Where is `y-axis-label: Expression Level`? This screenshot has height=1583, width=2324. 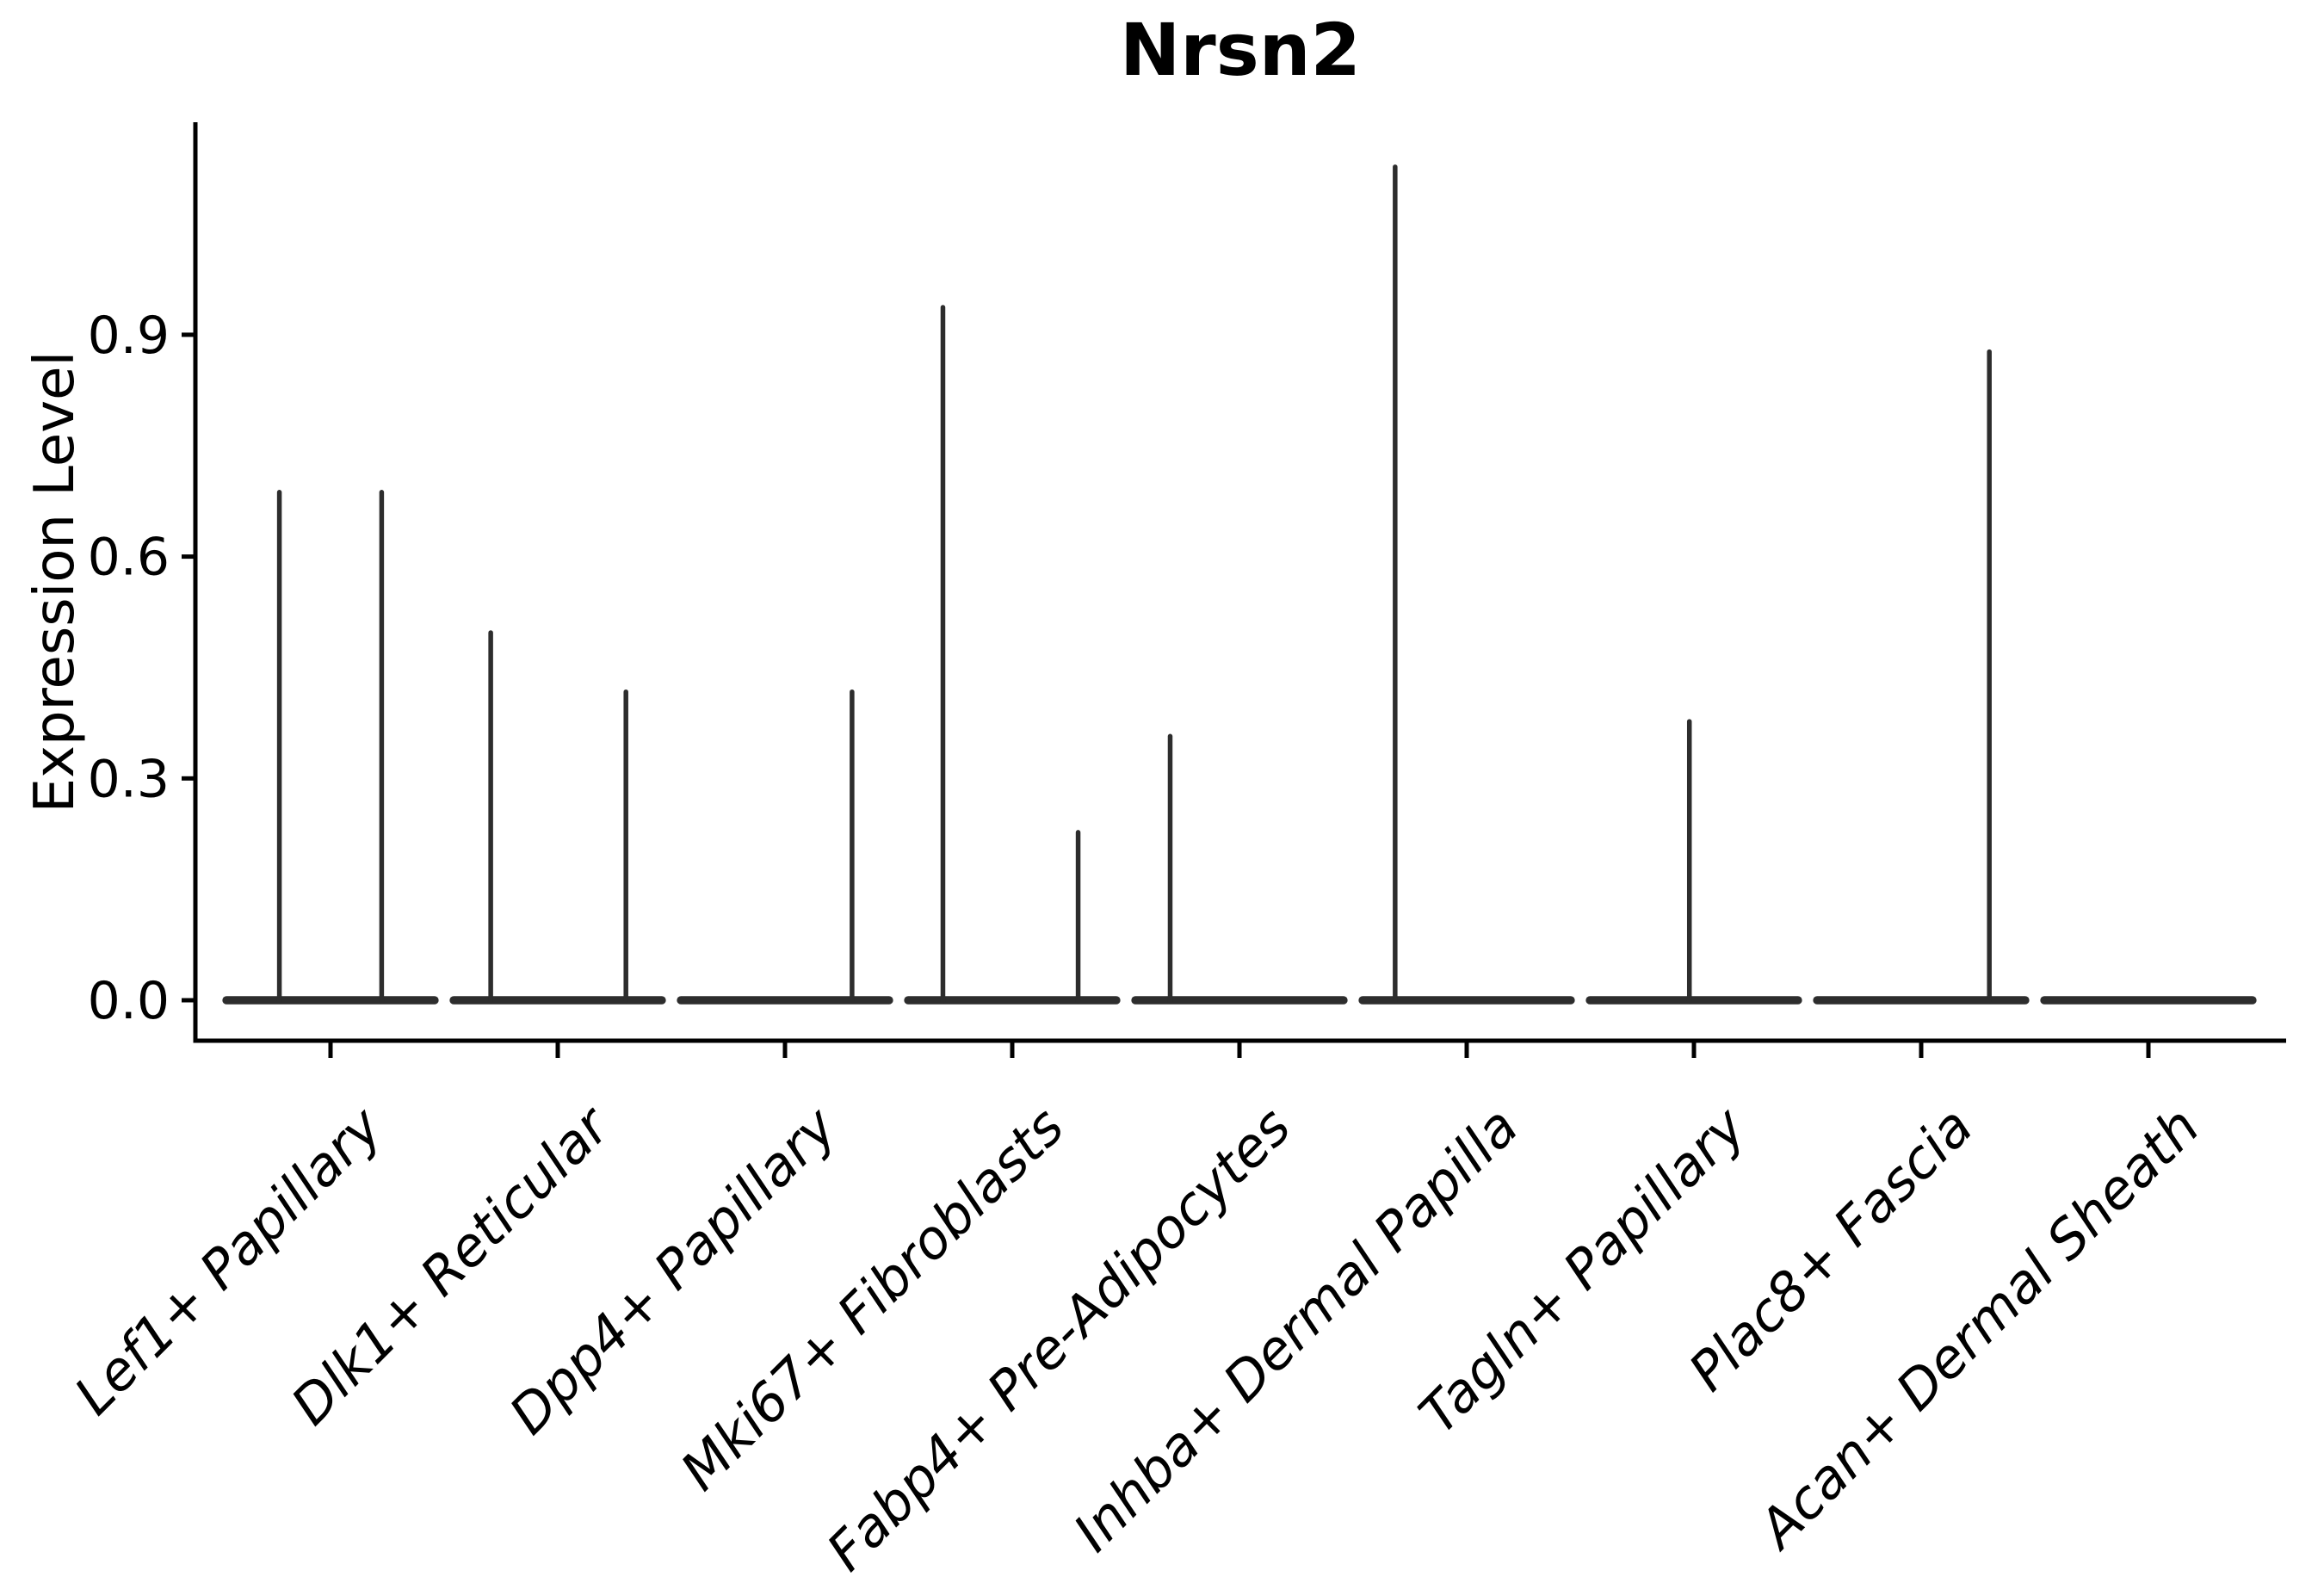
y-axis-label: Expression Level is located at coordinates (55, 582).